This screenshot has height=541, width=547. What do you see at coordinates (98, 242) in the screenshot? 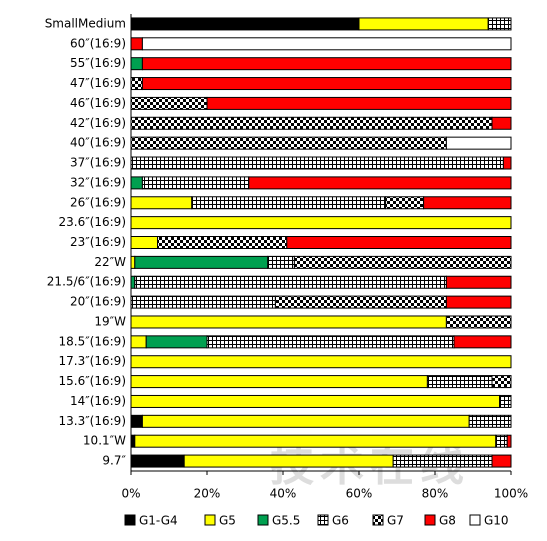
I see `y-tick-label: 23″(16:9)` at bounding box center [98, 242].